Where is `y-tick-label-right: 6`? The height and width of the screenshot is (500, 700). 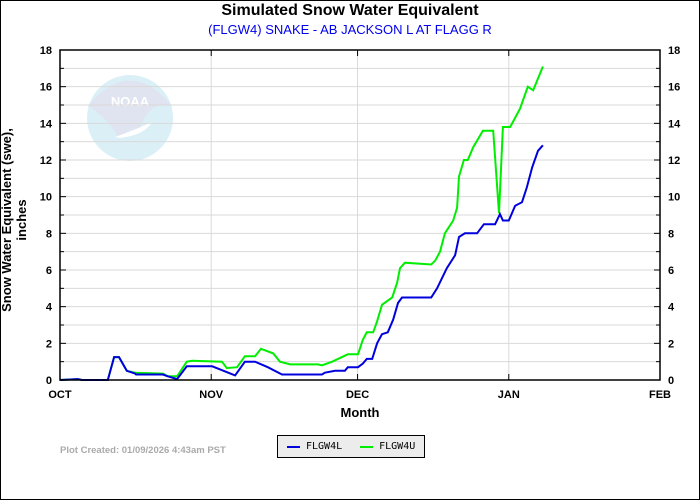
y-tick-label-right: 6 is located at coordinates (671, 271).